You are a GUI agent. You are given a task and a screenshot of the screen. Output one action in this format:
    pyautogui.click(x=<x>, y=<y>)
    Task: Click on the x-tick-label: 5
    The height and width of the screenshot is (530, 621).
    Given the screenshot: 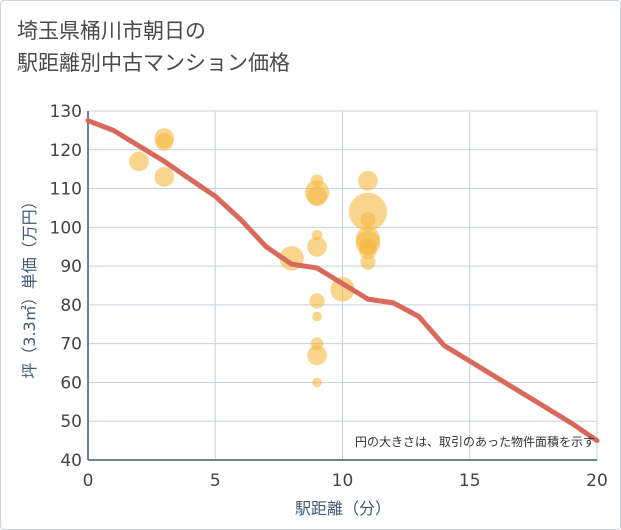 What is the action you would take?
    pyautogui.click(x=215, y=481)
    